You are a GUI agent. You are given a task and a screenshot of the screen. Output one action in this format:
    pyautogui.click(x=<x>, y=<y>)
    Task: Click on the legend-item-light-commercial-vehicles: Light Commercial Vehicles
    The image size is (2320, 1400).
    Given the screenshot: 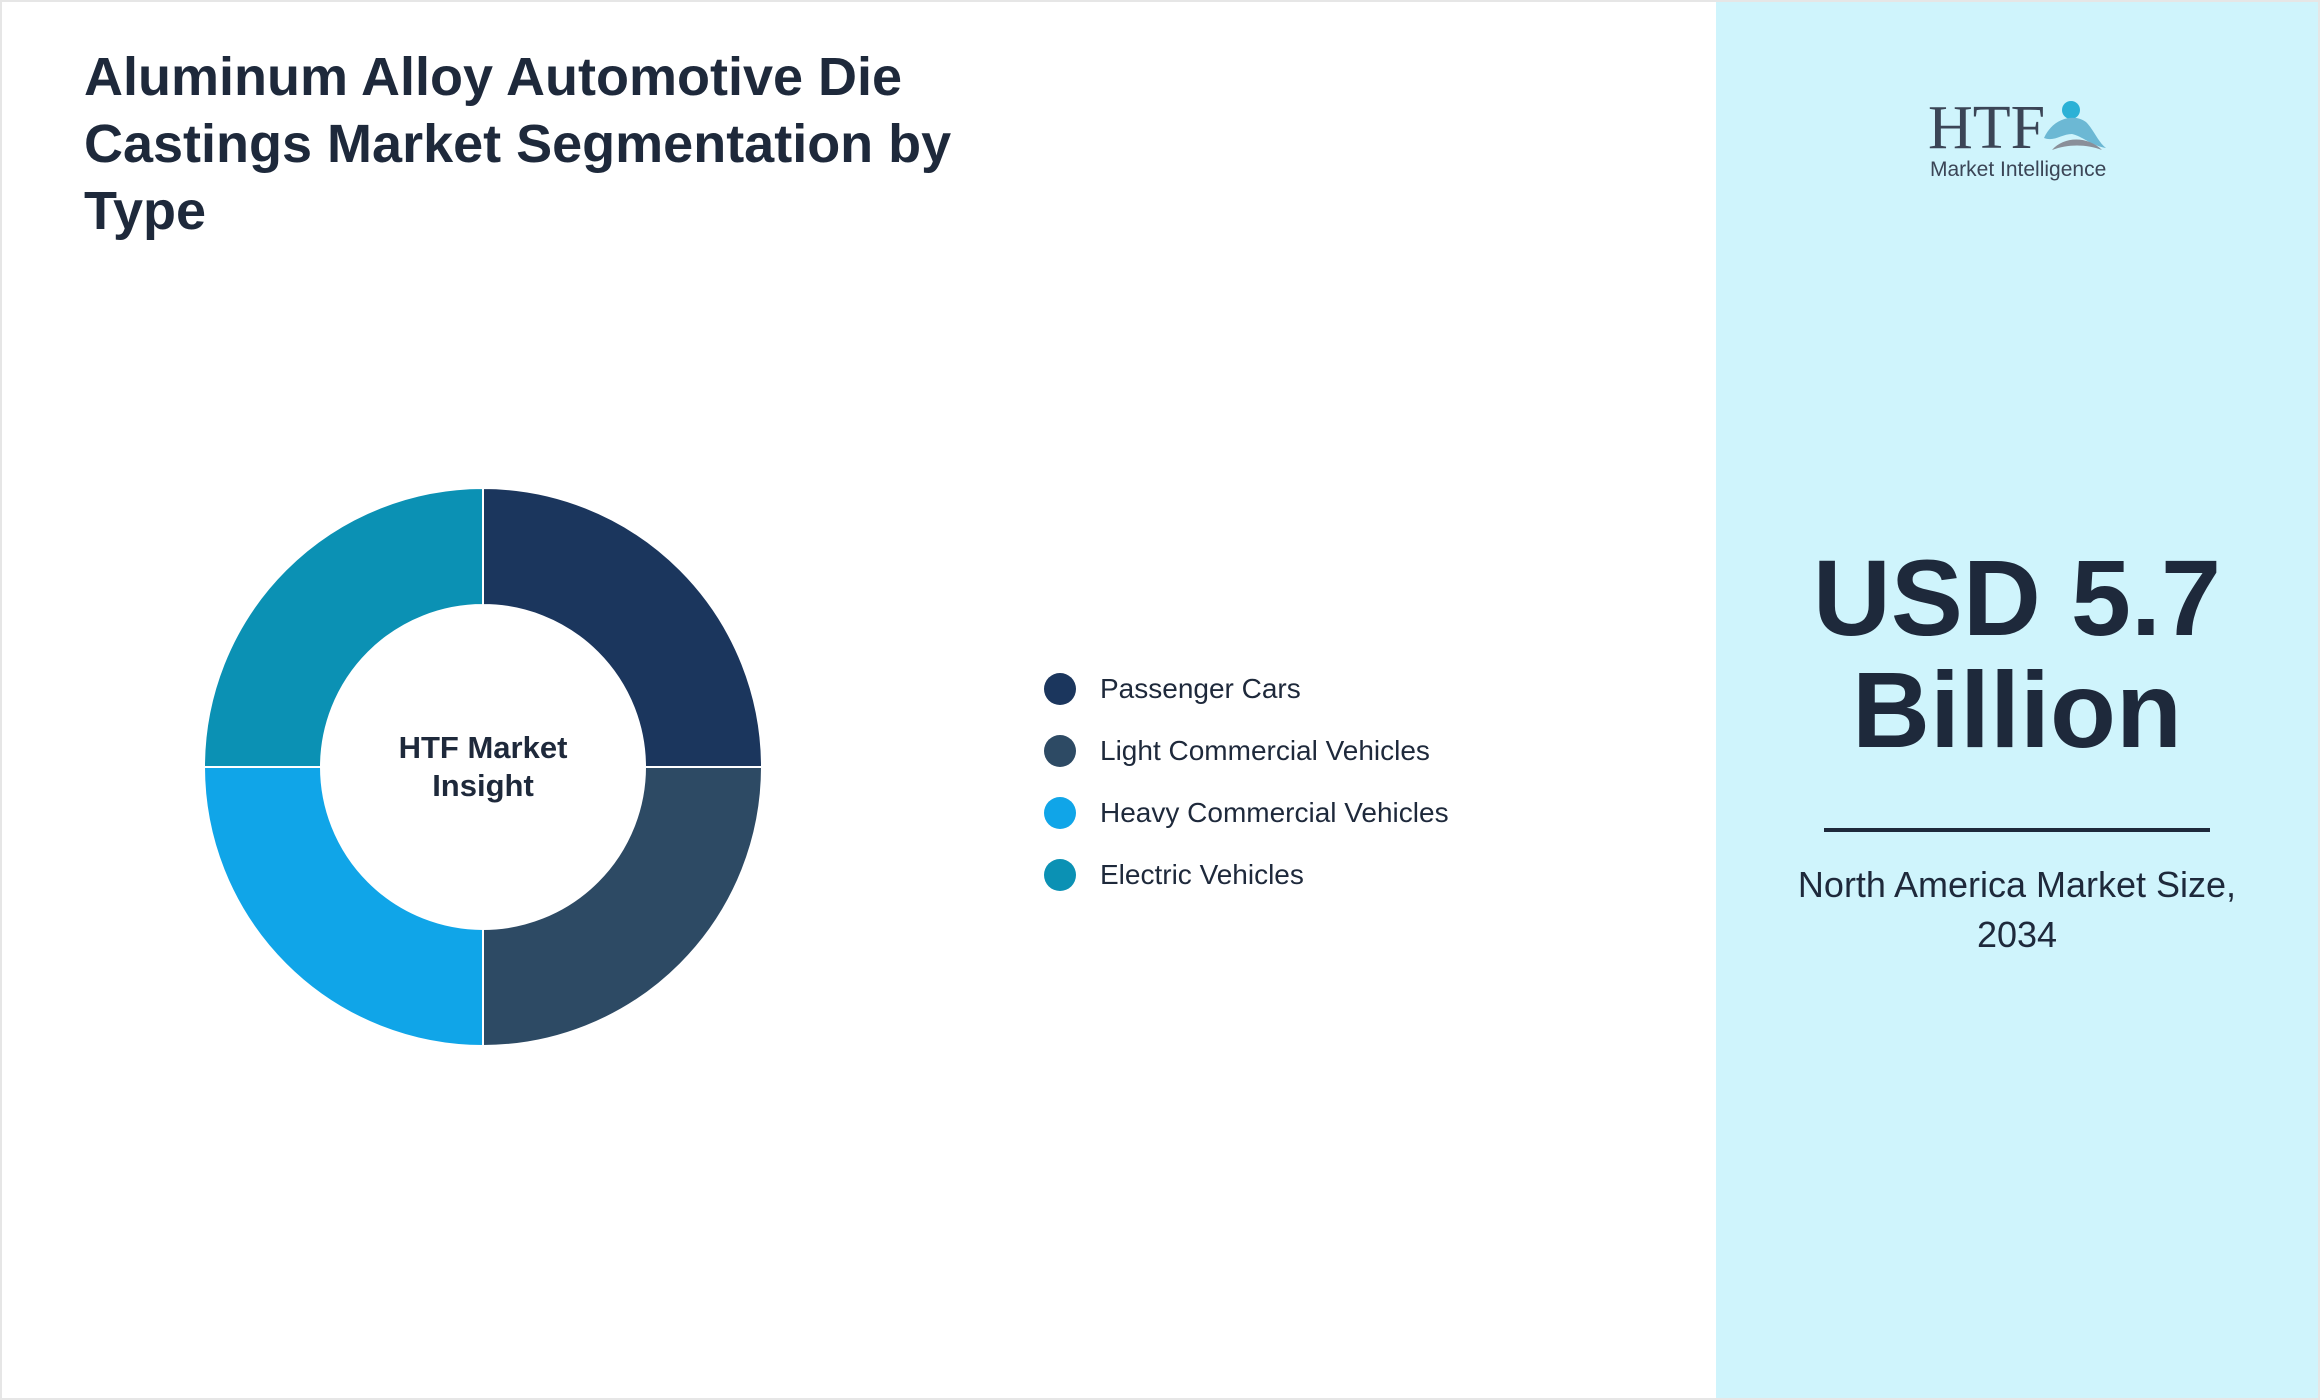 What is the action you would take?
    pyautogui.click(x=1246, y=751)
    